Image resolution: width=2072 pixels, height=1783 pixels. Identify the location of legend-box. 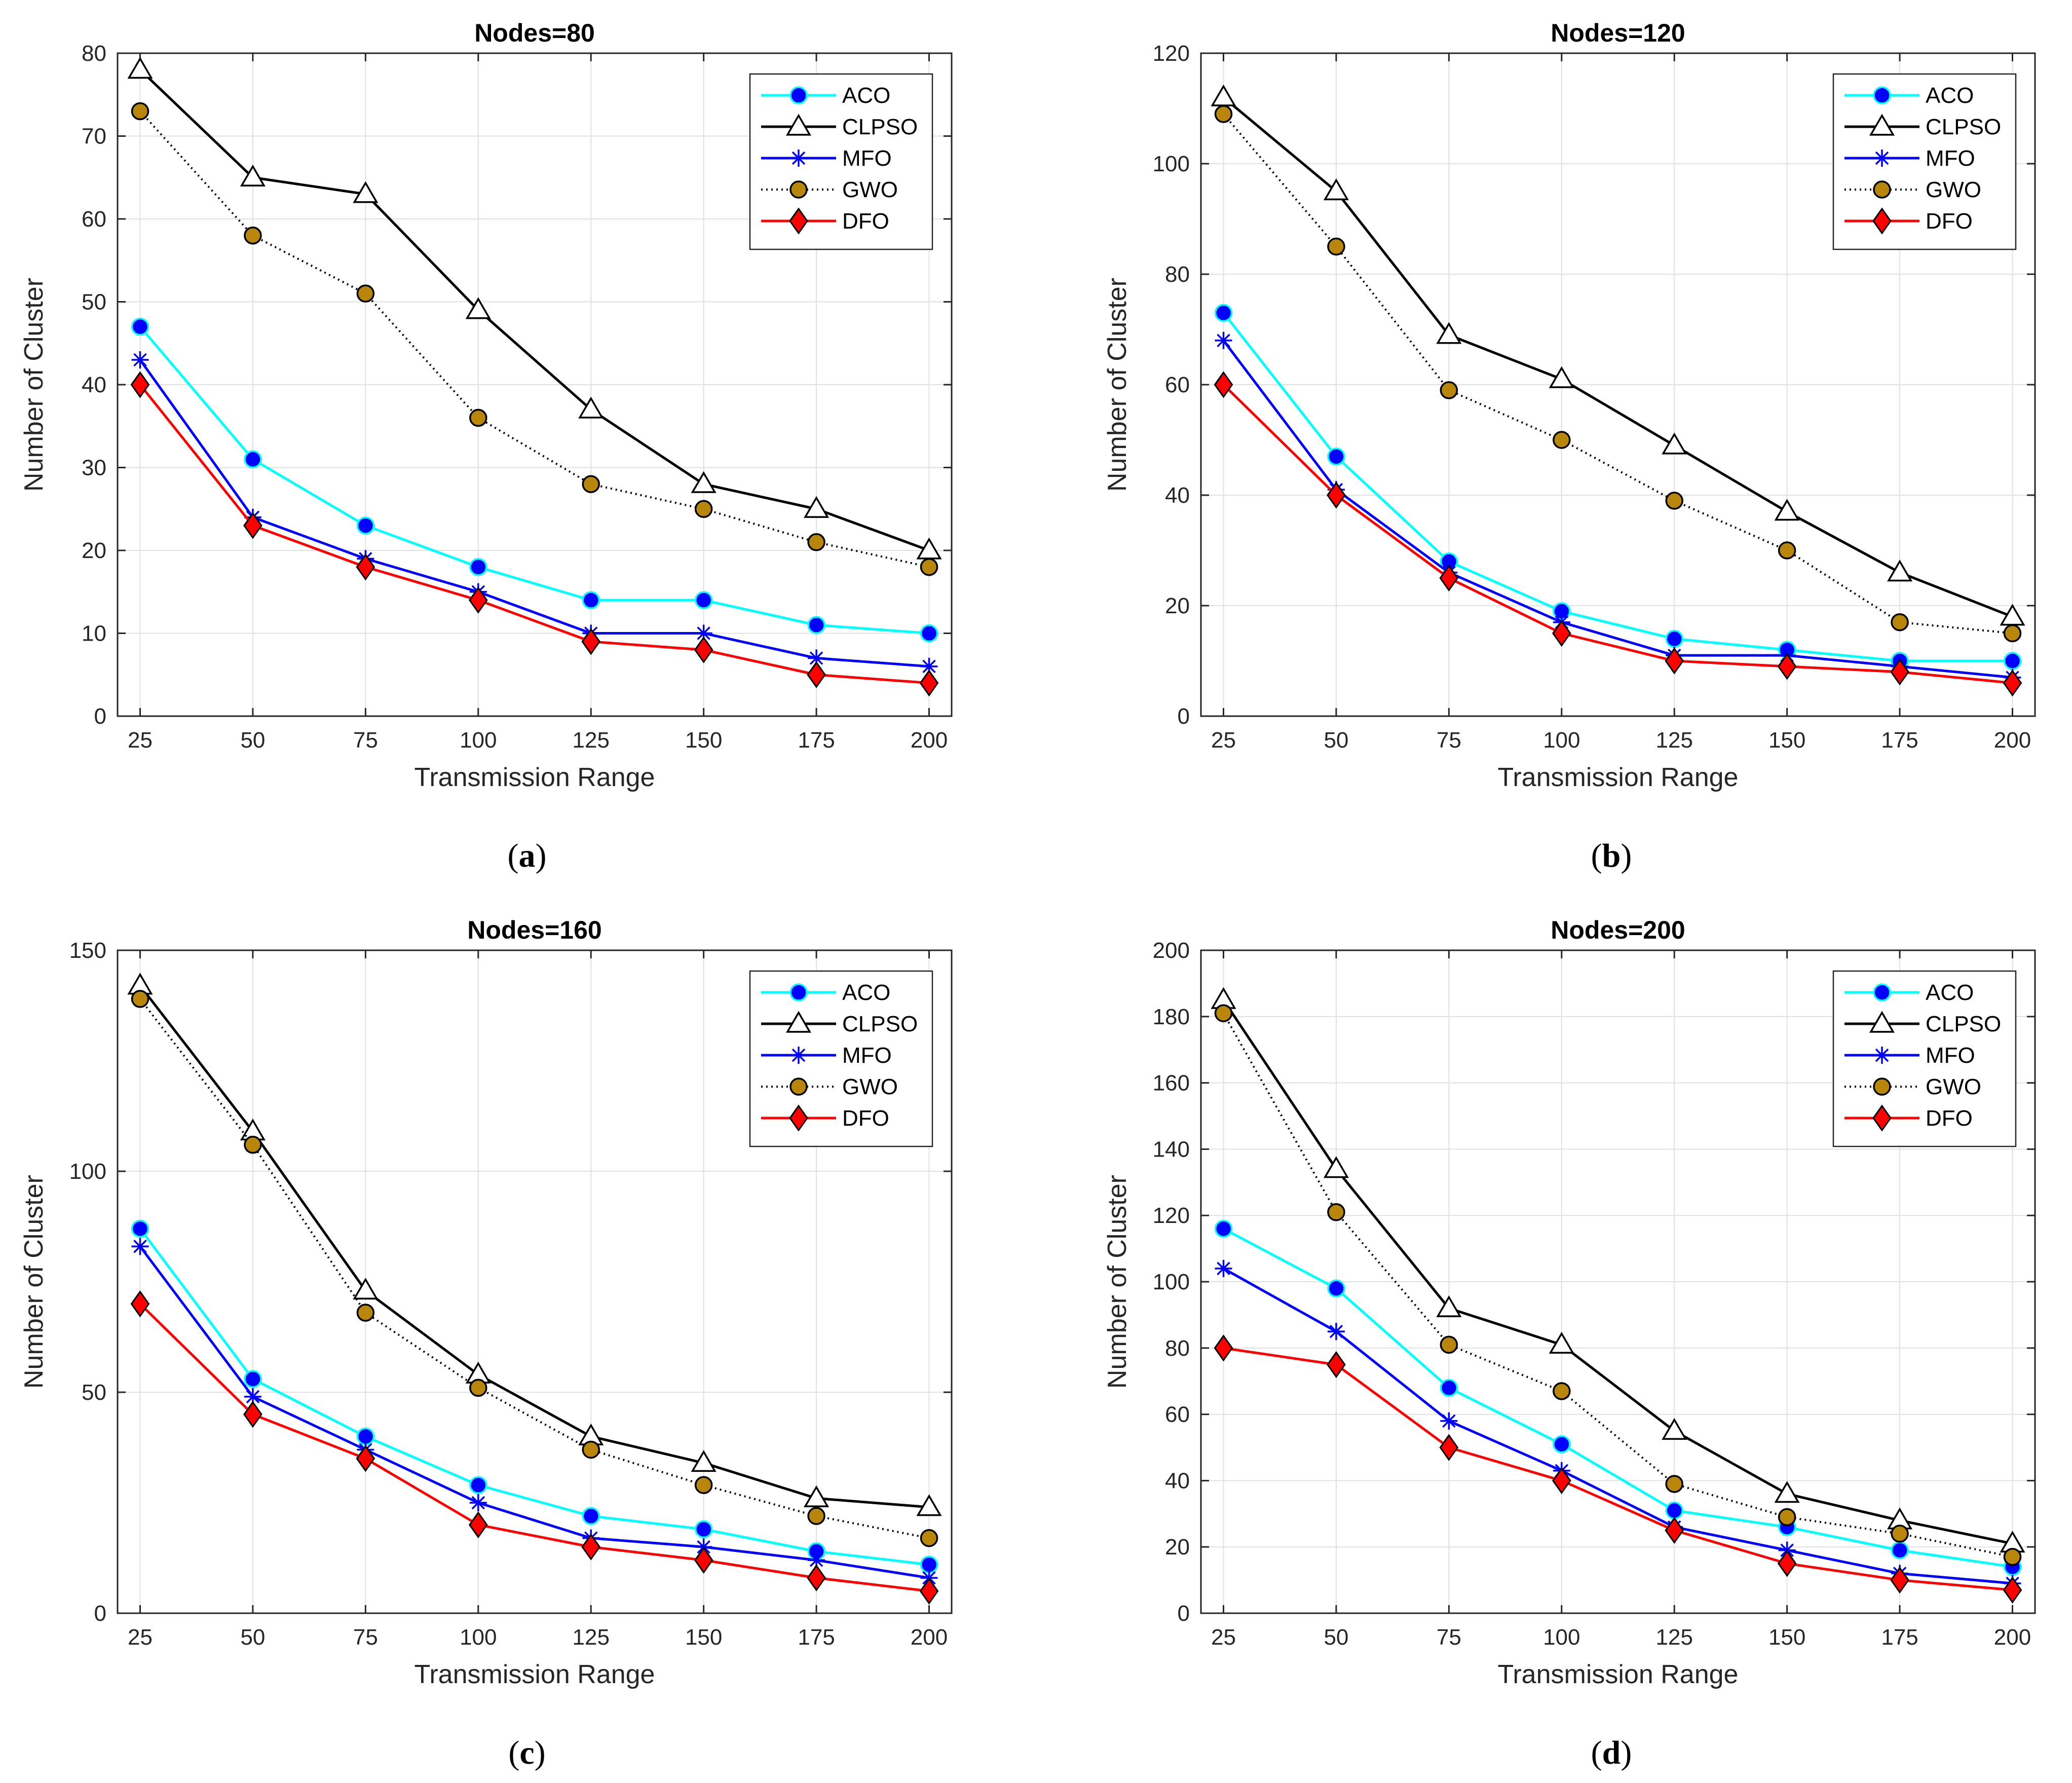
(841, 161).